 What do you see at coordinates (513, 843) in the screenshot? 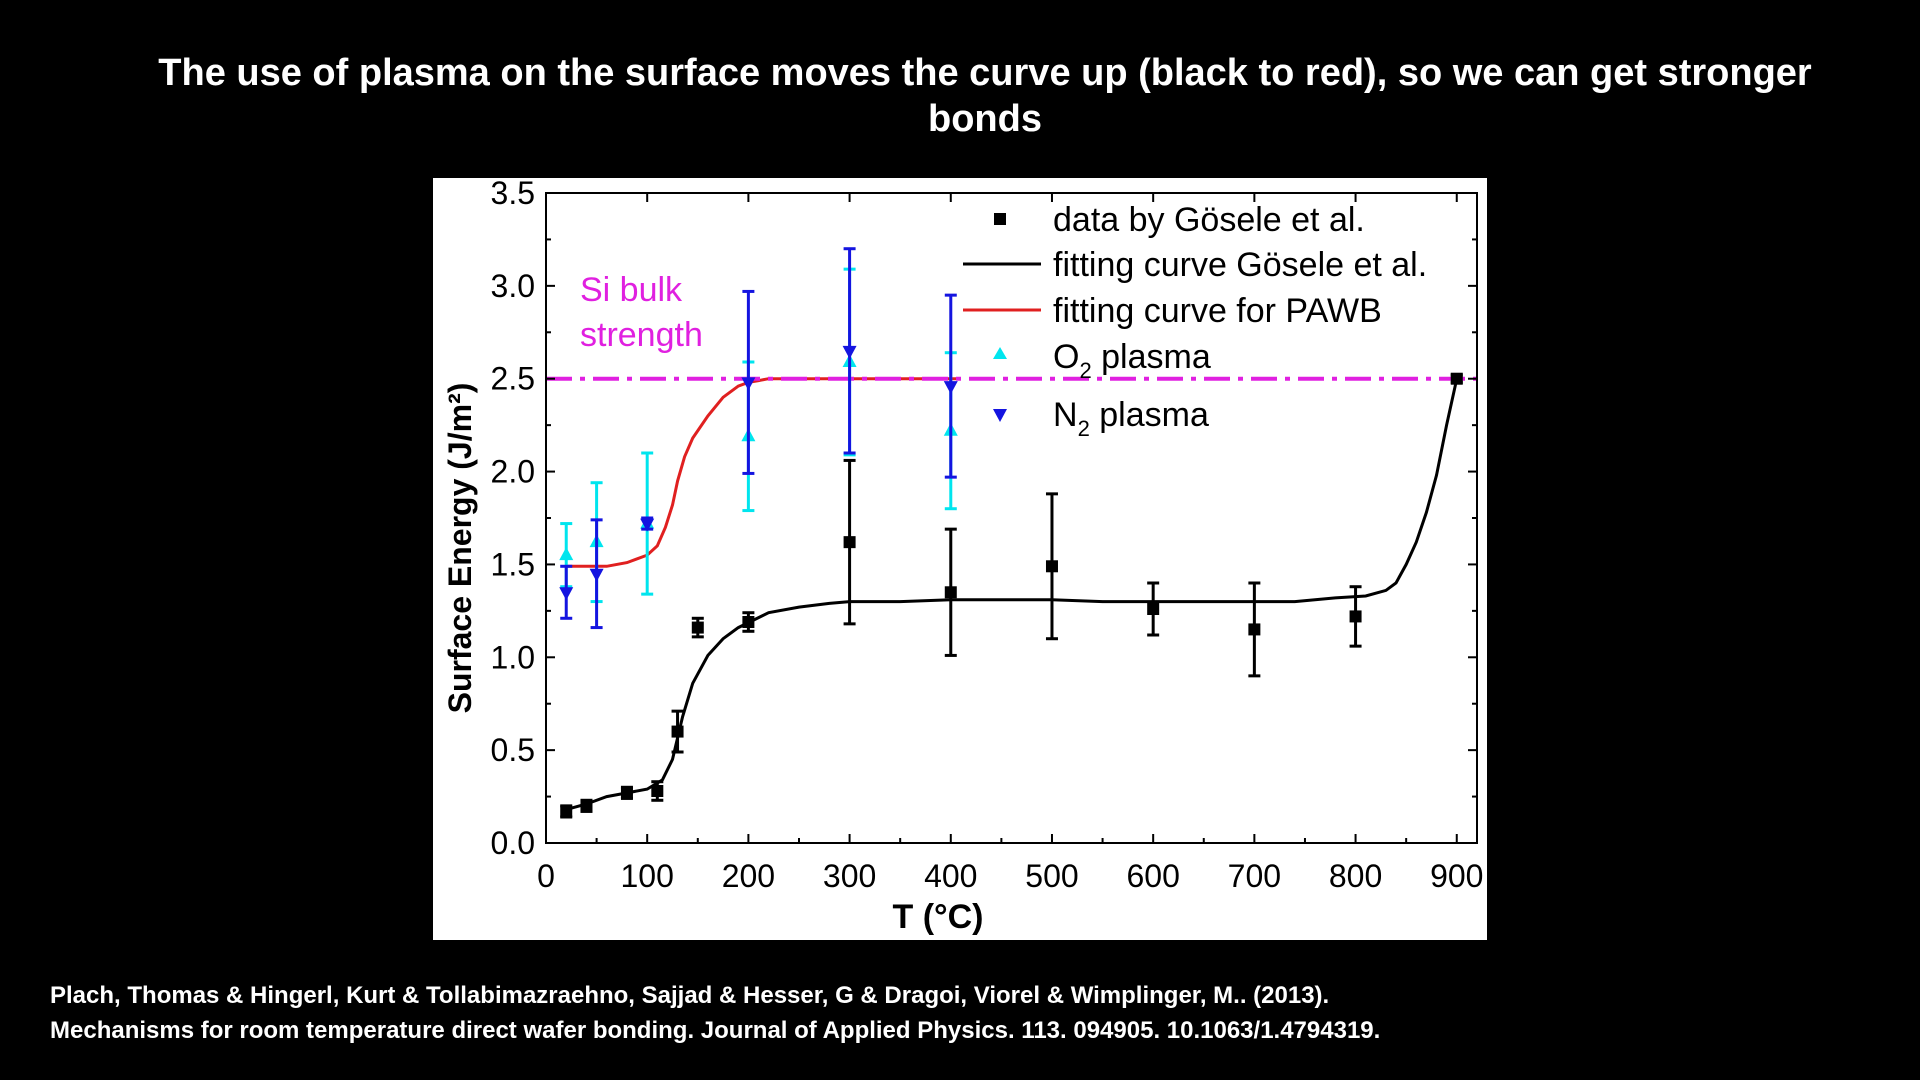
I see `y-tick-label: 0.0` at bounding box center [513, 843].